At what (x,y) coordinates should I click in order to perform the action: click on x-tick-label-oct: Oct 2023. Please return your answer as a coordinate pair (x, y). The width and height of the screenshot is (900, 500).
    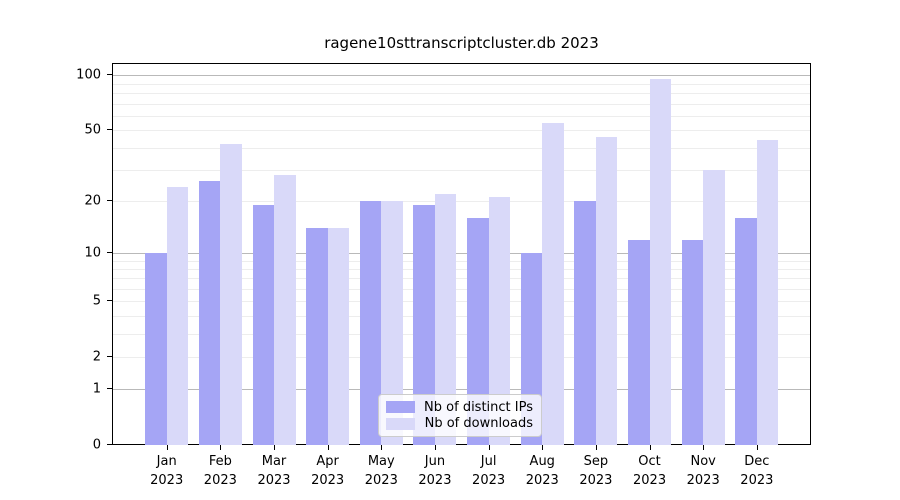
    Looking at the image, I should click on (650, 471).